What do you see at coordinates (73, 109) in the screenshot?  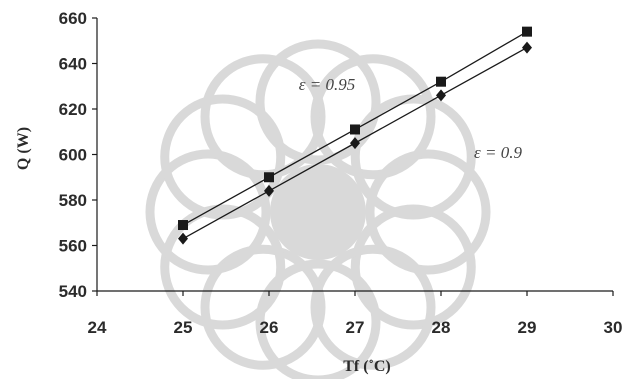 I see `y-tick-label: 620` at bounding box center [73, 109].